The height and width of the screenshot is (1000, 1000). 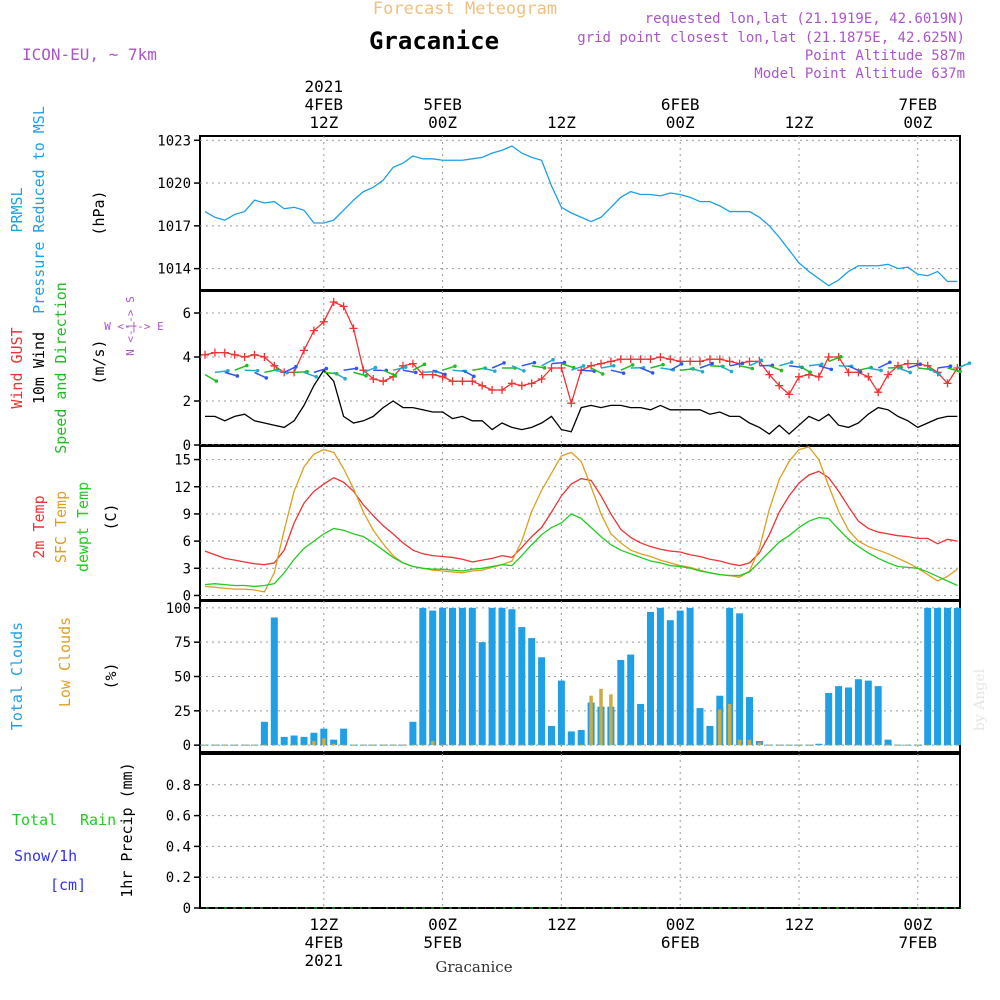 I want to click on bottom-time-label: 2021, so click(x=324, y=960).